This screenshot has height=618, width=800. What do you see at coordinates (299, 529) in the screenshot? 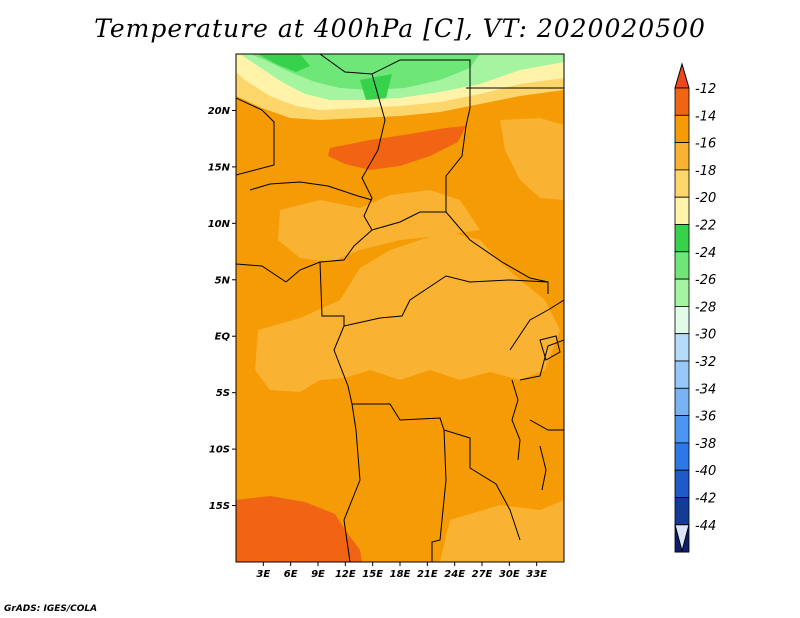
I see `field-warm-southwest` at bounding box center [299, 529].